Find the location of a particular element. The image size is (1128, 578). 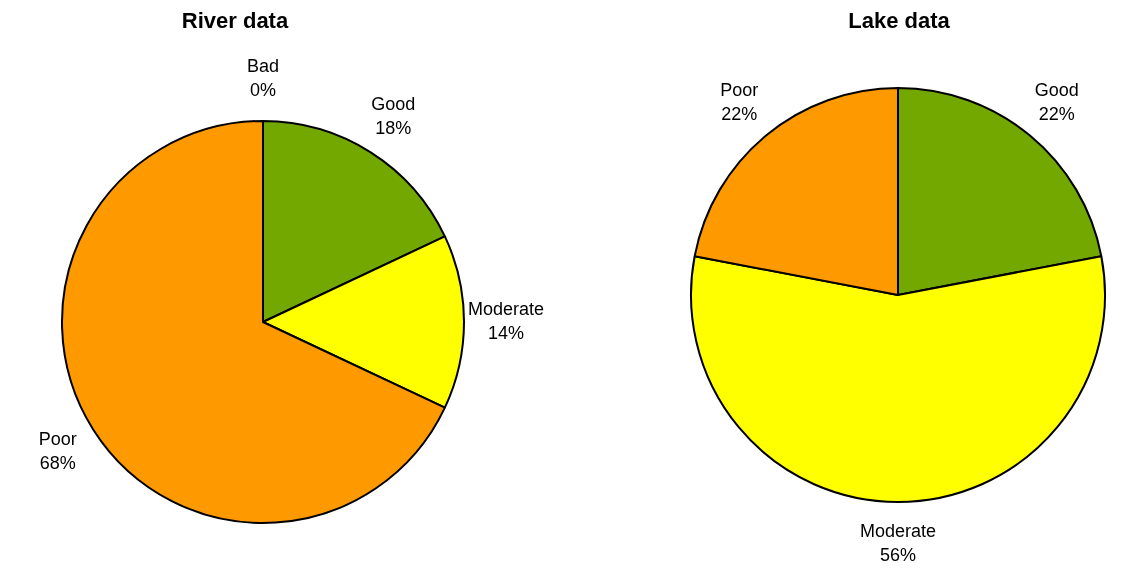

text: 0% is located at coordinates (263, 89).